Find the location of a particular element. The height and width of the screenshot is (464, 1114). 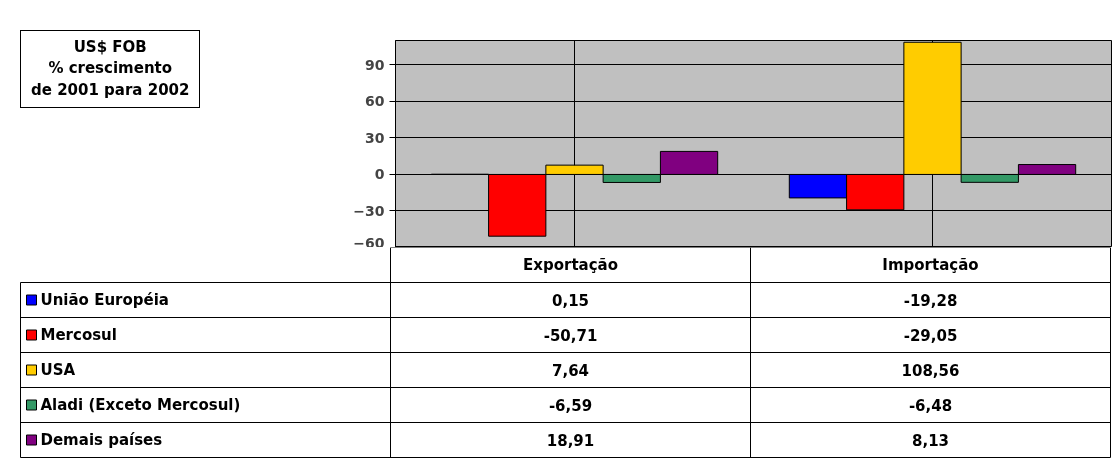

data-label: 18,91 is located at coordinates (570, 441).